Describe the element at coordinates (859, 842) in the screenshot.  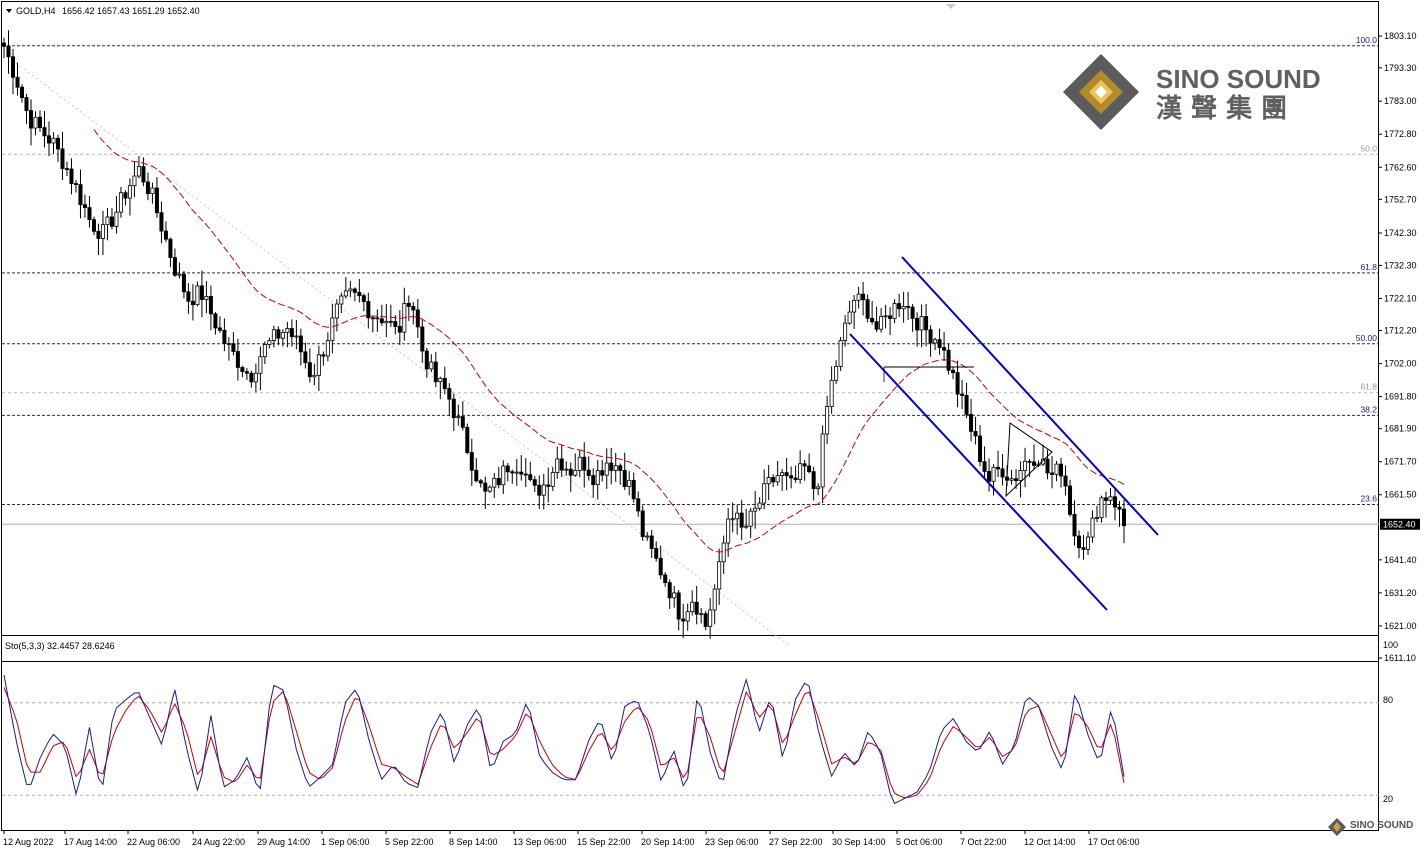
I see `time-tick-label: 30 Sep 14:00` at that location.